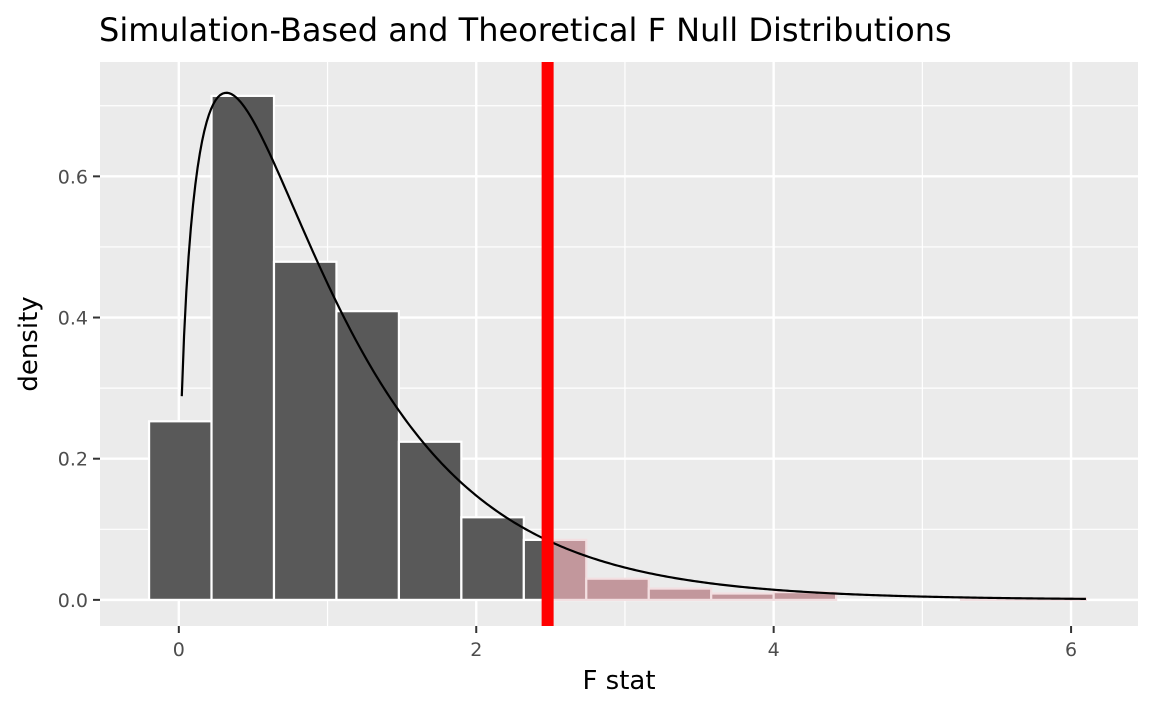 The height and width of the screenshot is (711, 1152). I want to click on x-axis-title: F stat, so click(618, 681).